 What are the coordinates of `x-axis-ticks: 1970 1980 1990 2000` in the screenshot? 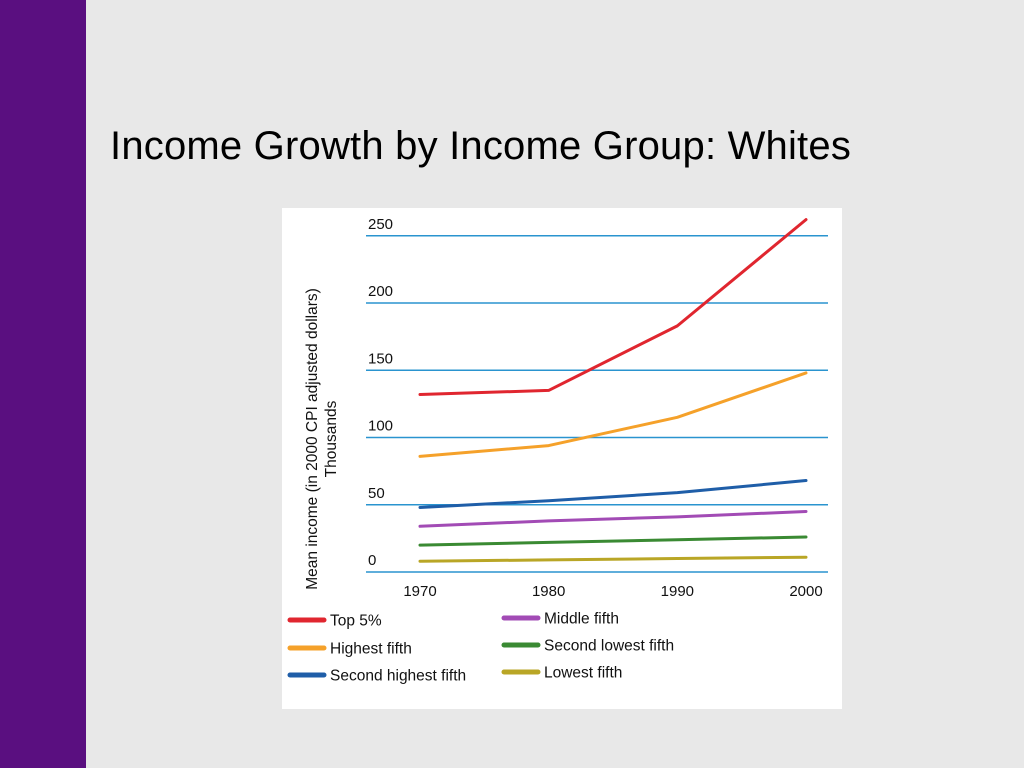 It's located at (612, 591).